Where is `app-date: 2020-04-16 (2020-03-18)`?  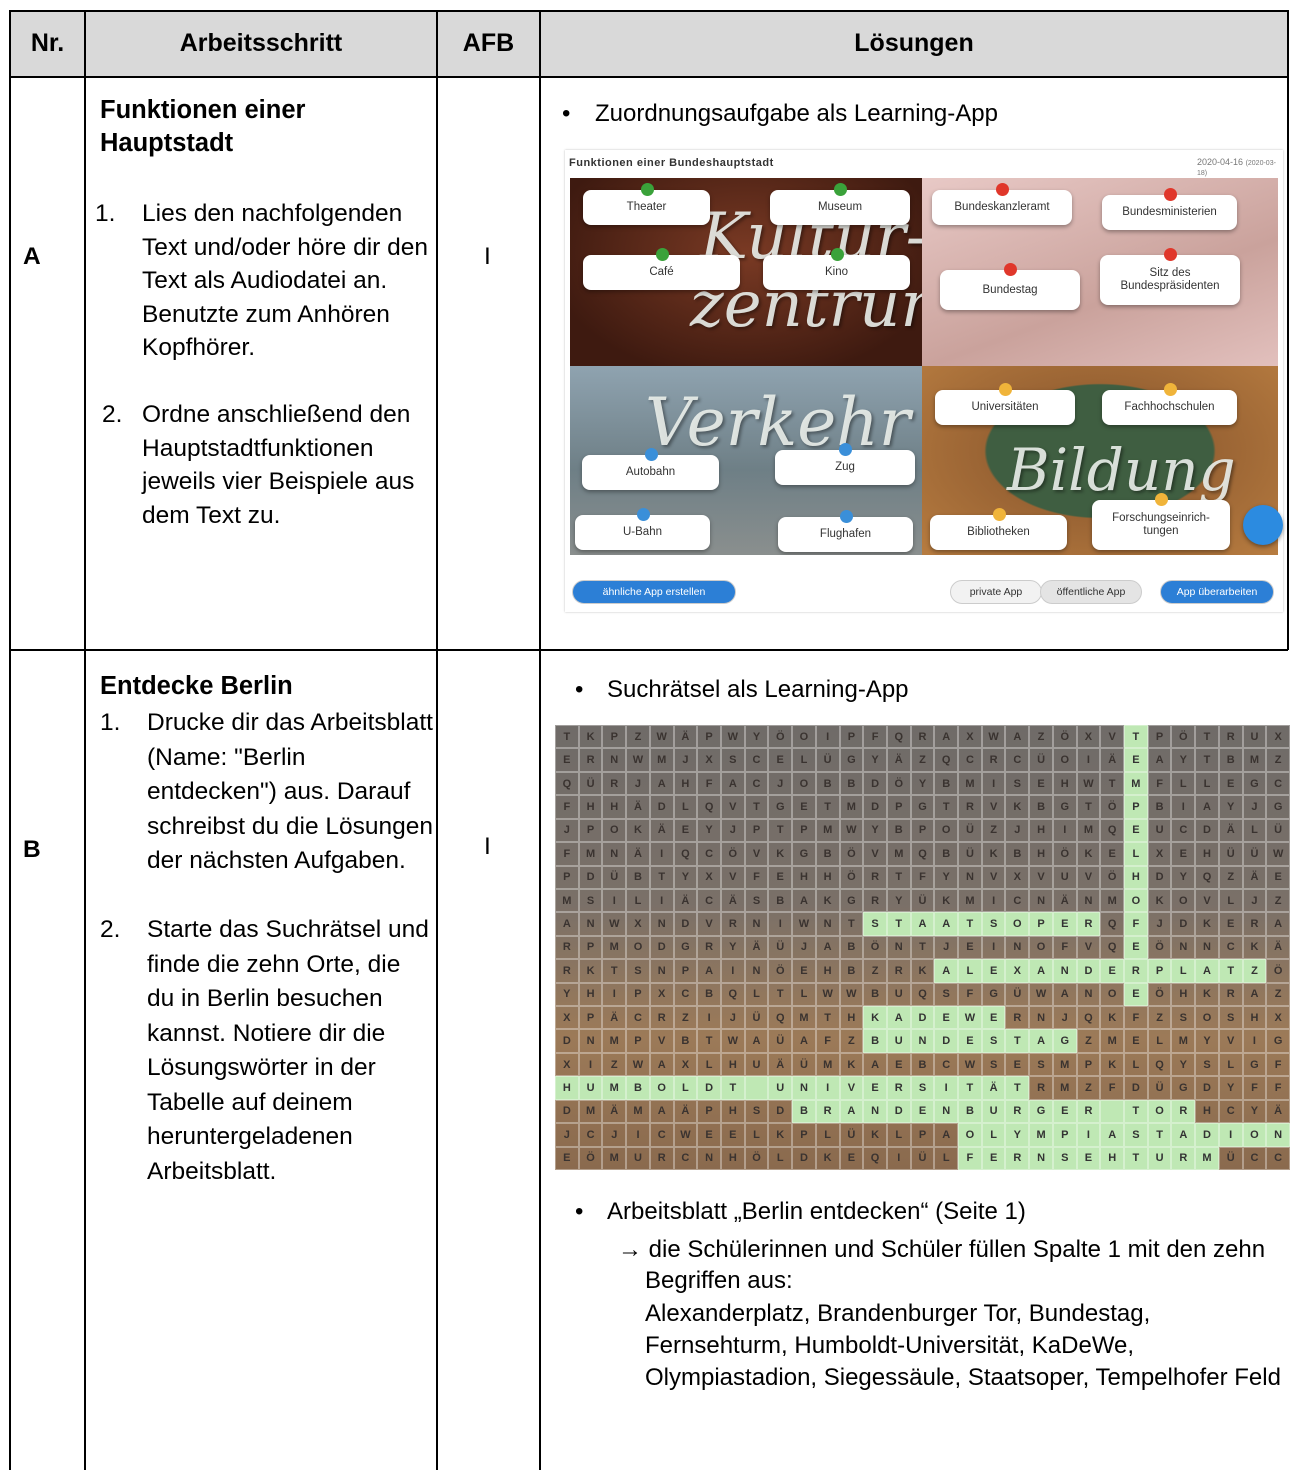
app-date: 2020-04-16 (2020-03-18) is located at coordinates (1240, 167).